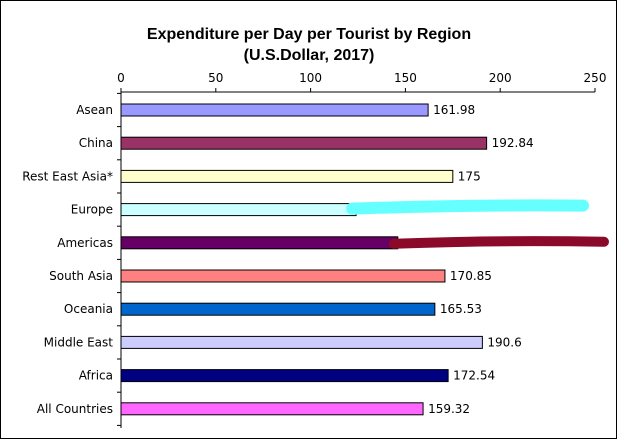 The height and width of the screenshot is (439, 617). I want to click on data-label: 170.85, so click(471, 276).